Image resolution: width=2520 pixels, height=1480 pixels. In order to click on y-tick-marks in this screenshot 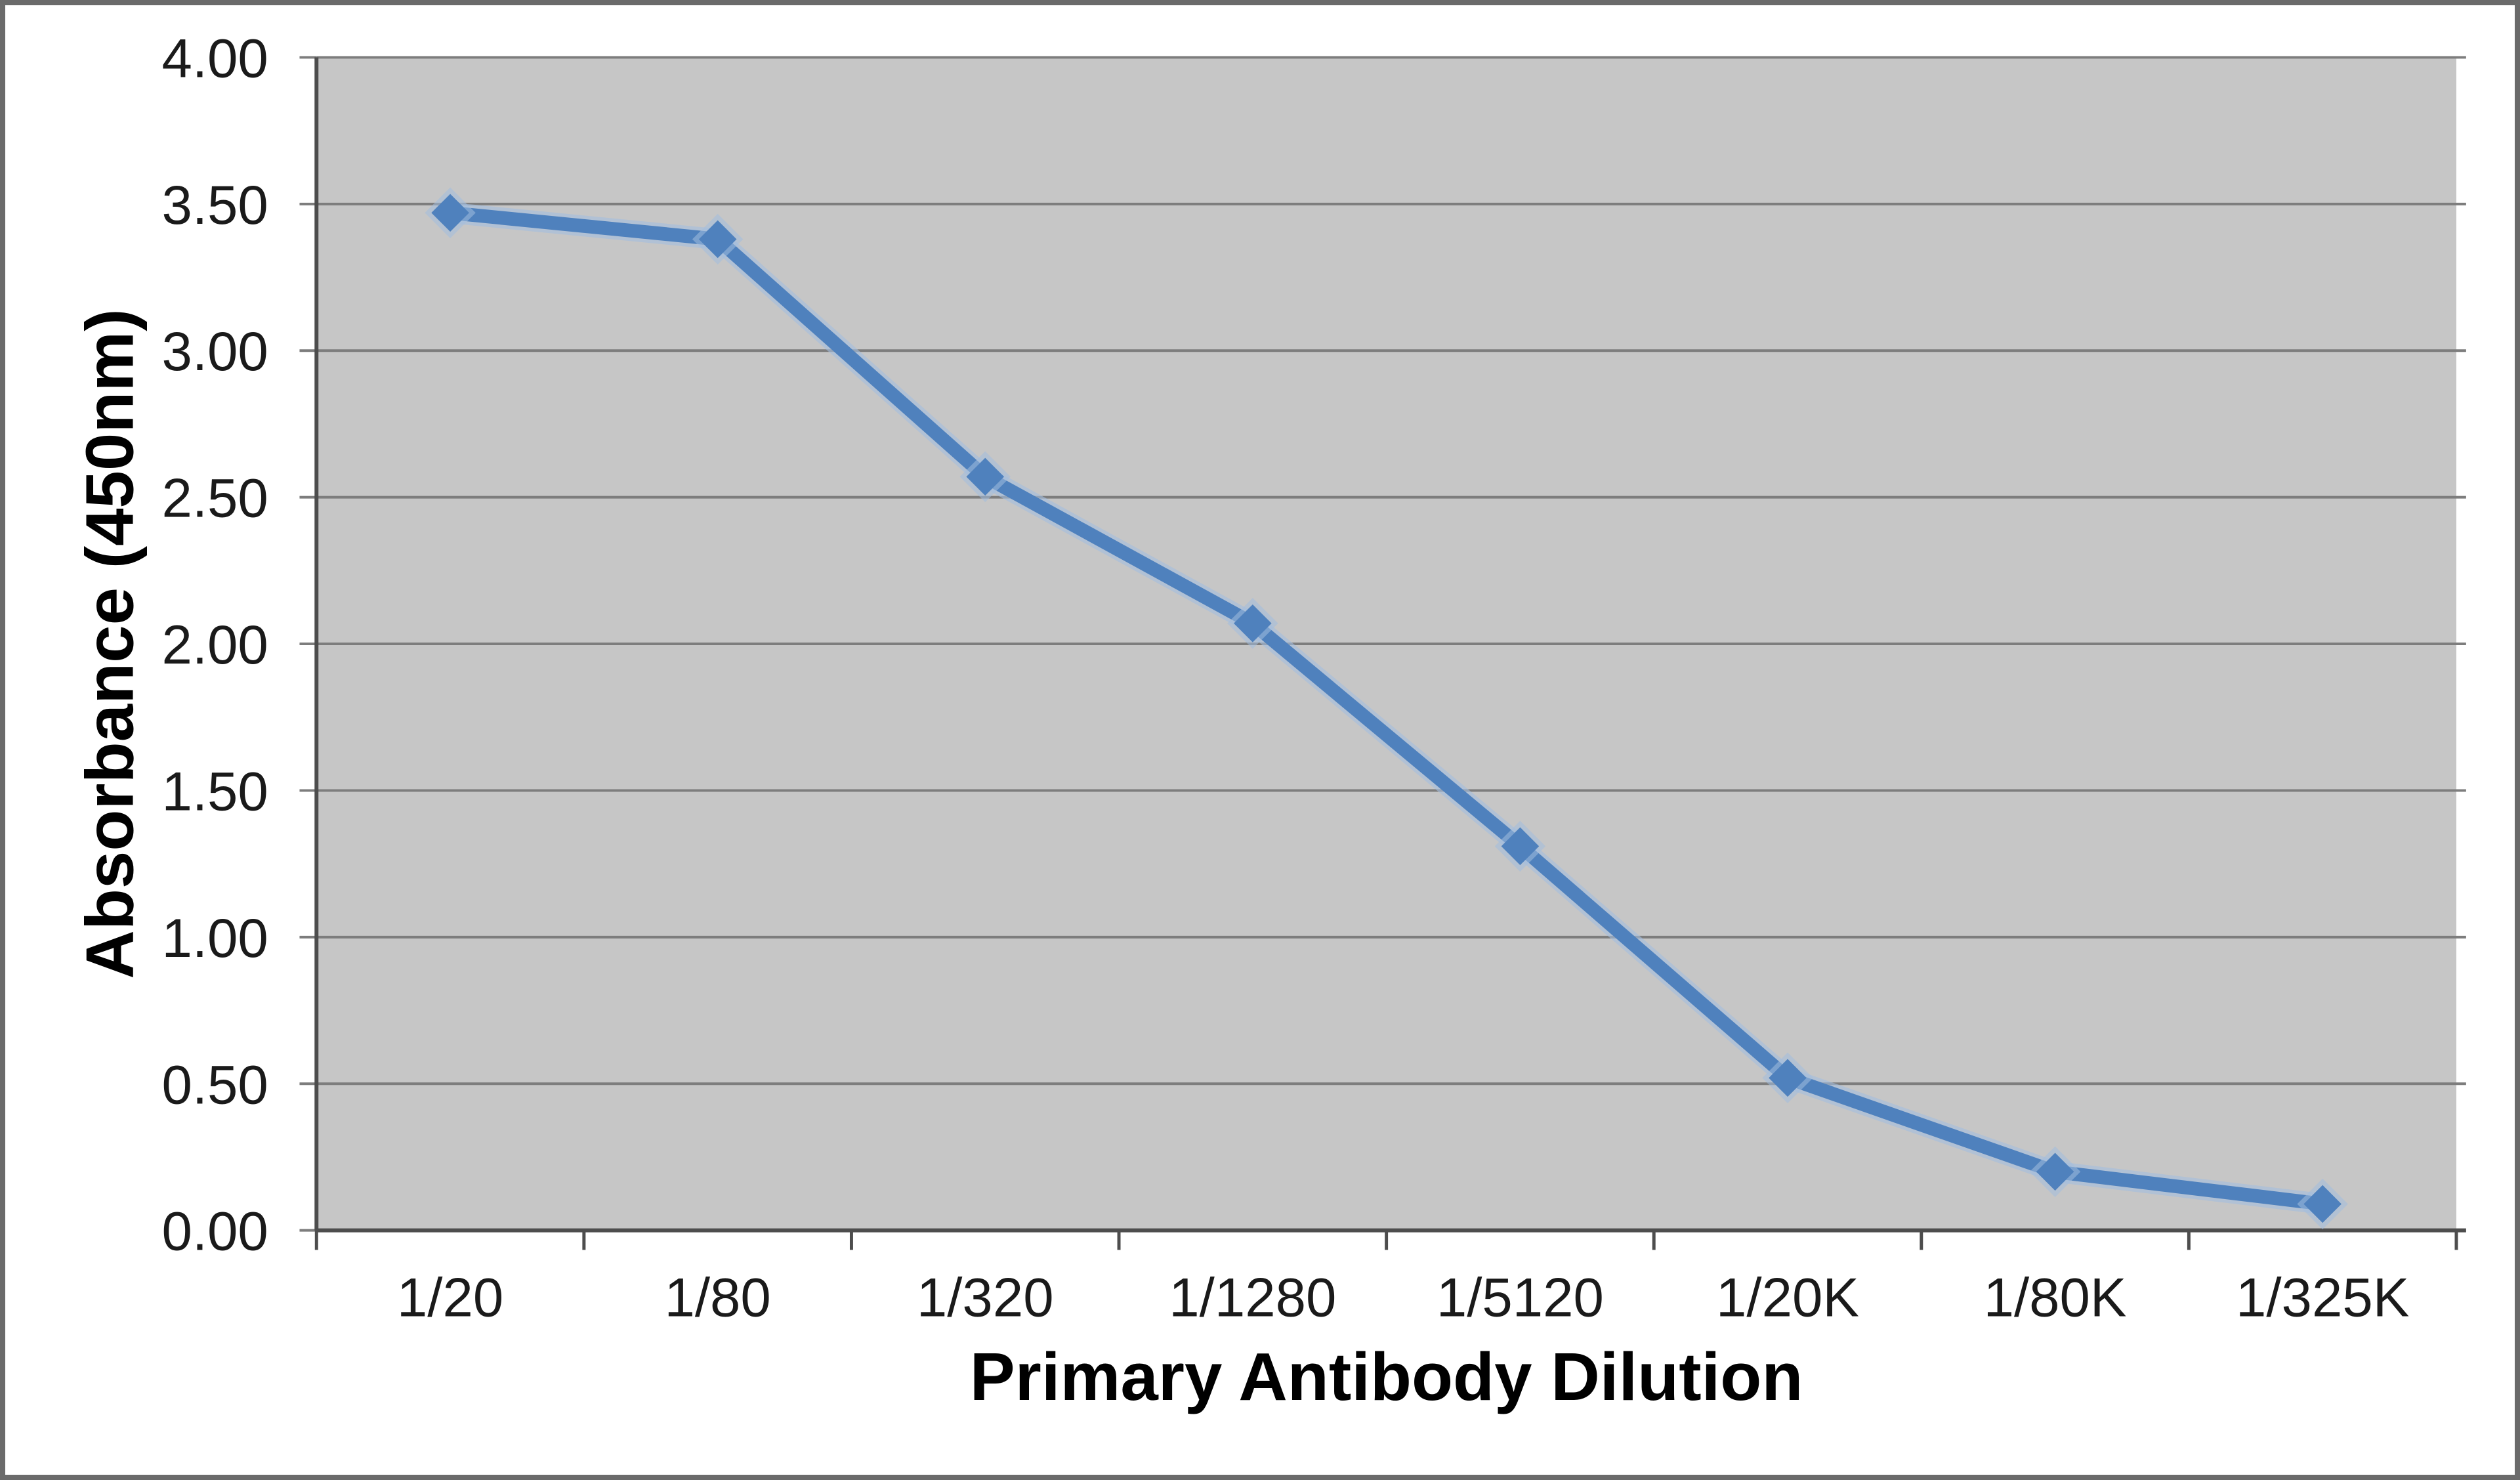, I will do `click(308, 644)`.